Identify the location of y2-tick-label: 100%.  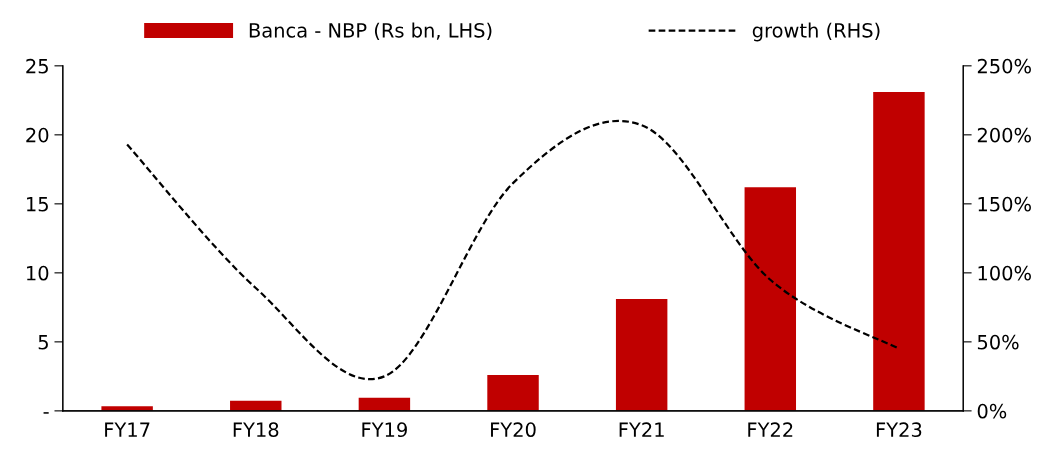
(1004, 273).